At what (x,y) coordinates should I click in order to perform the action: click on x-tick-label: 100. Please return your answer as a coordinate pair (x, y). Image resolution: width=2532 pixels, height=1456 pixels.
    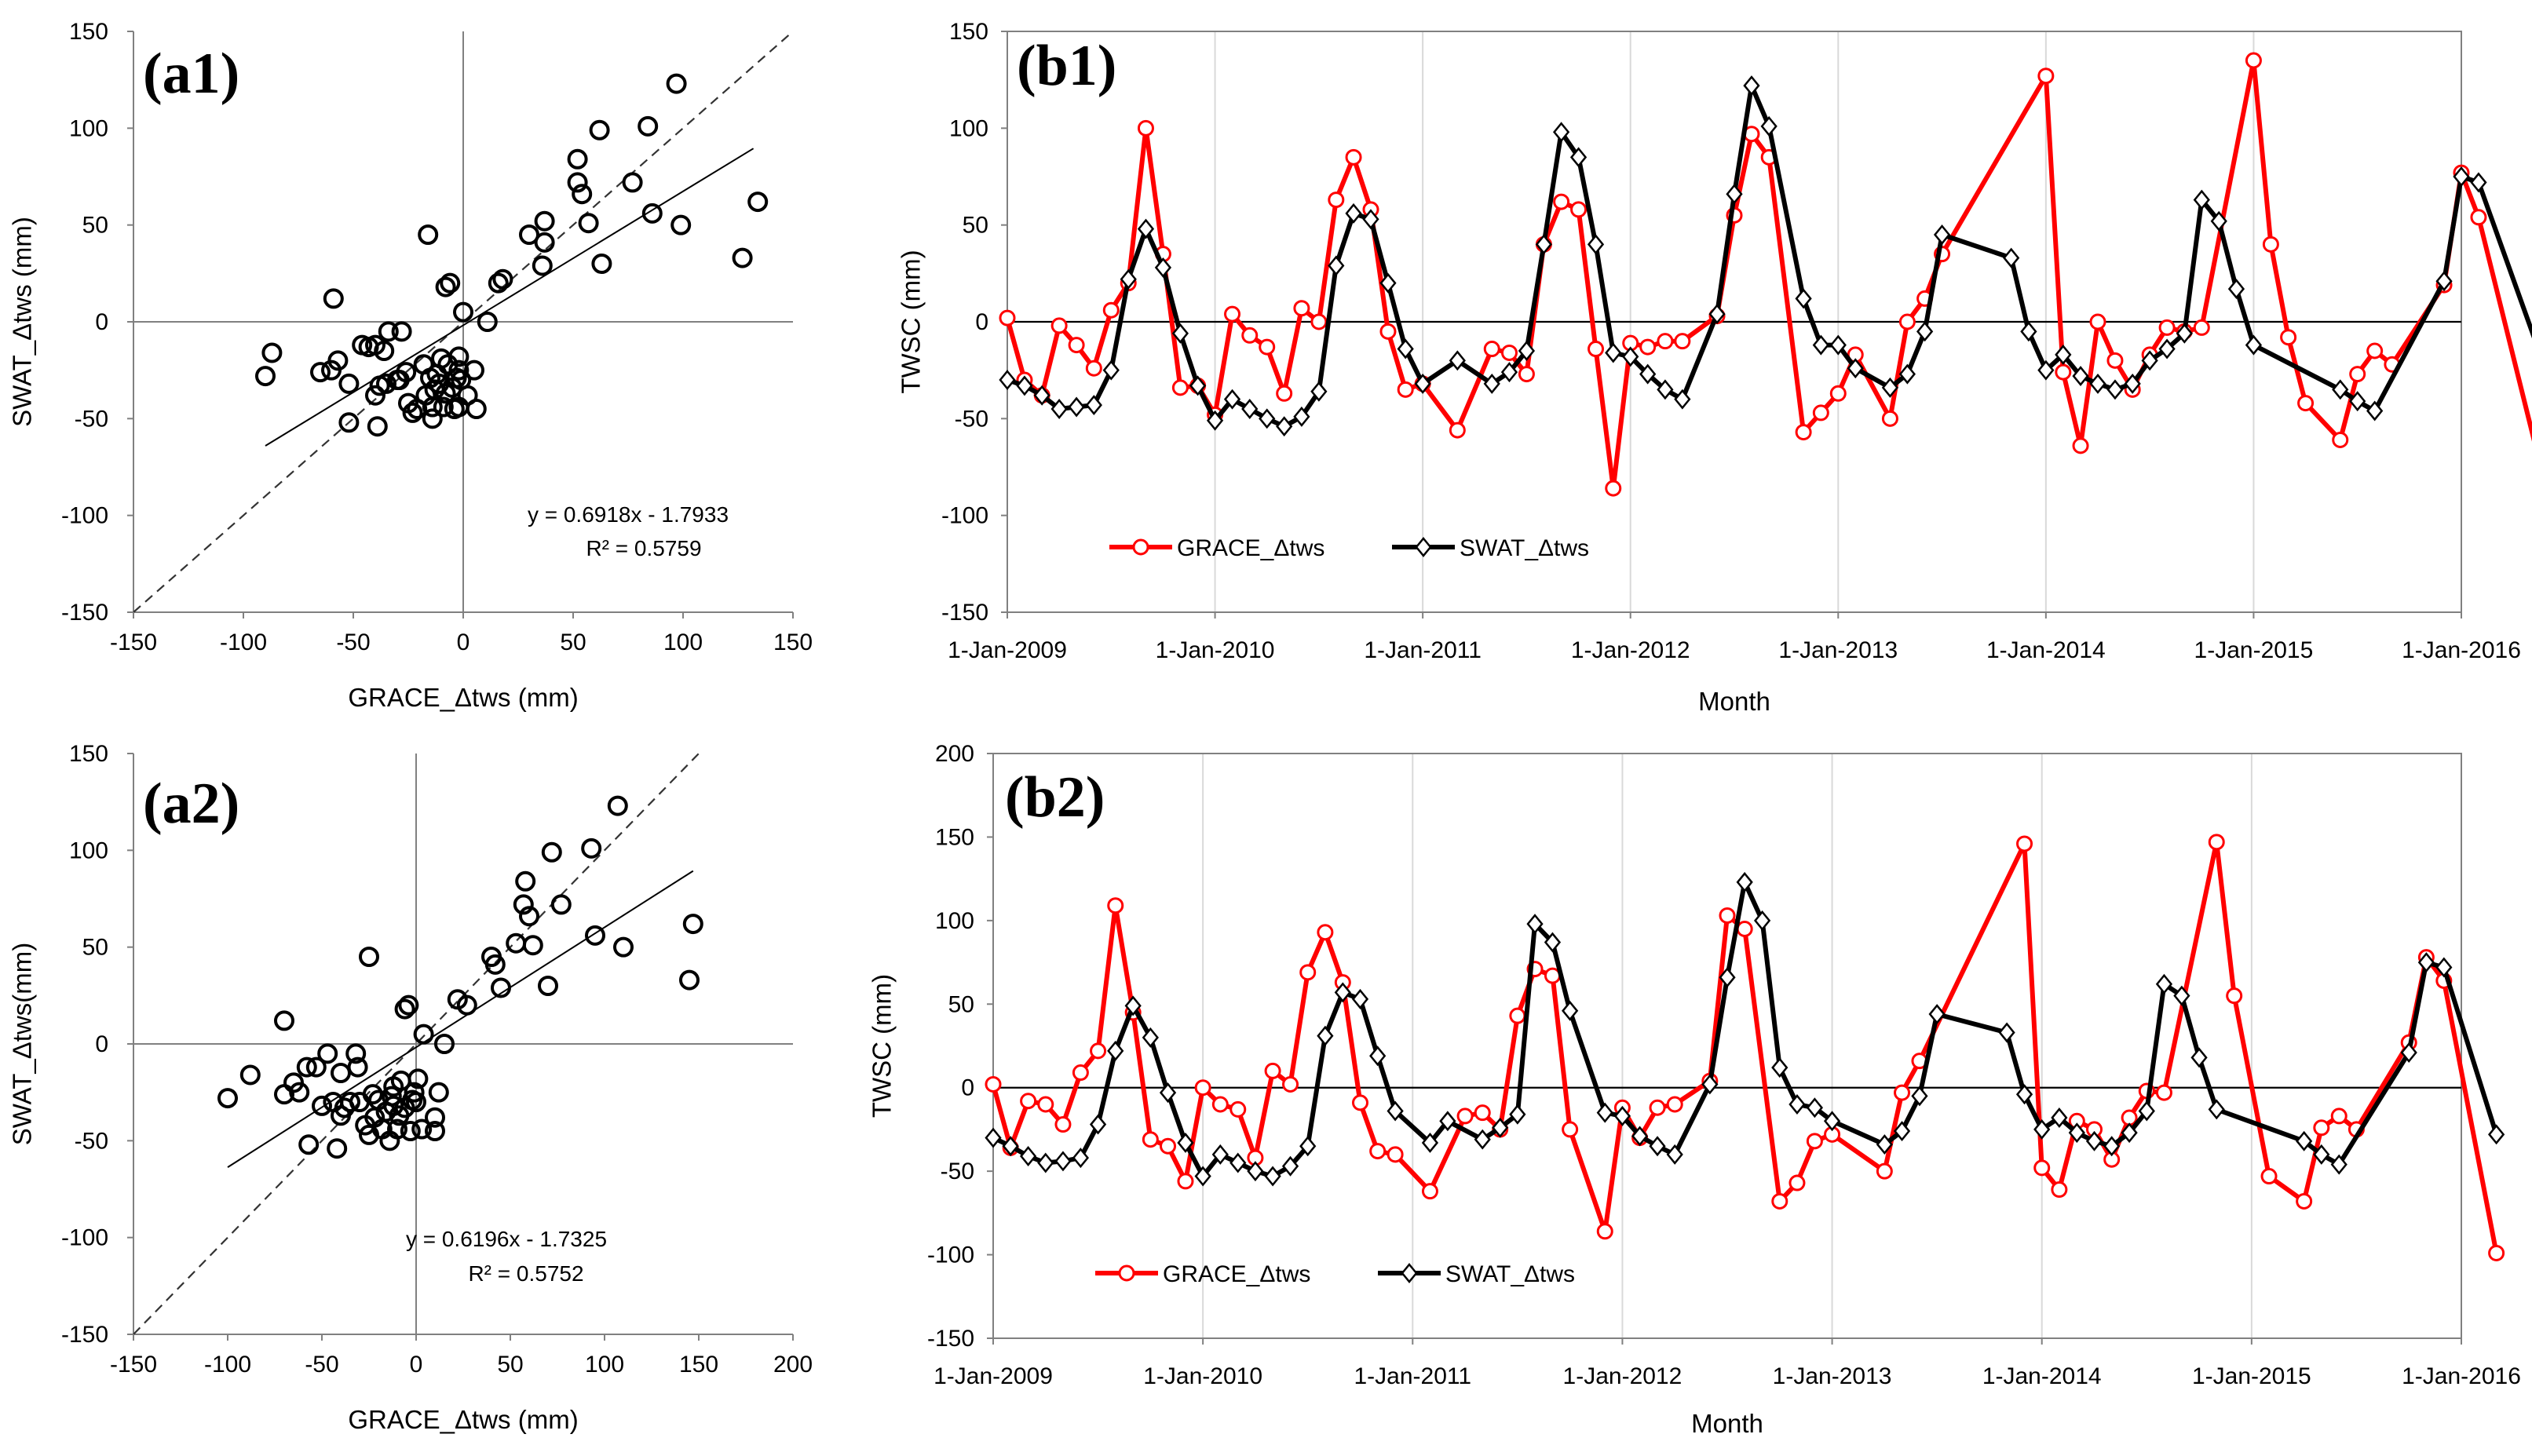
    Looking at the image, I should click on (604, 1365).